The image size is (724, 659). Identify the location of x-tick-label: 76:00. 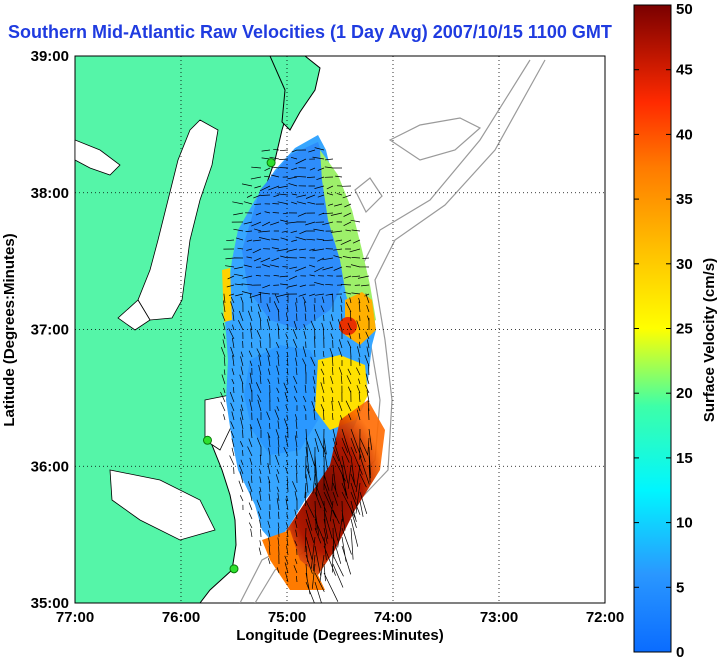
(181, 617).